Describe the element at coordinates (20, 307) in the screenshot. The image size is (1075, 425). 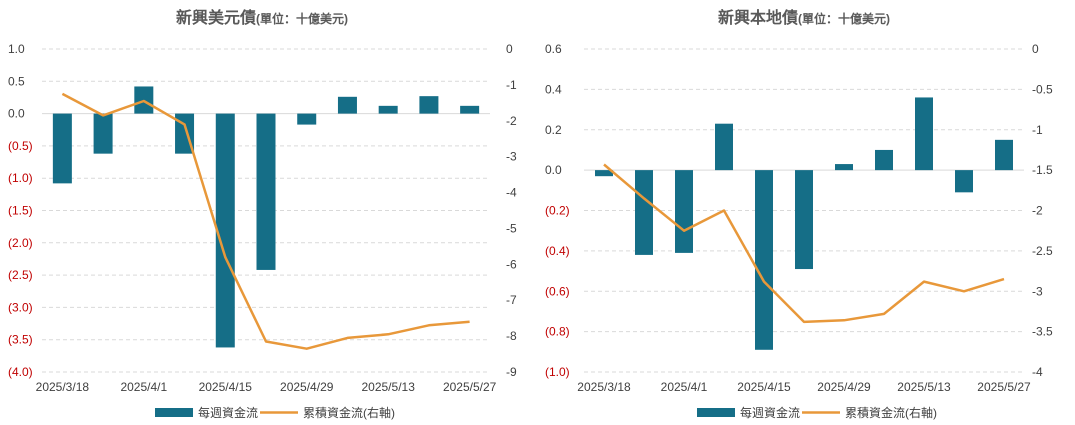
I see `left-axis-tick-label: (3.0)` at that location.